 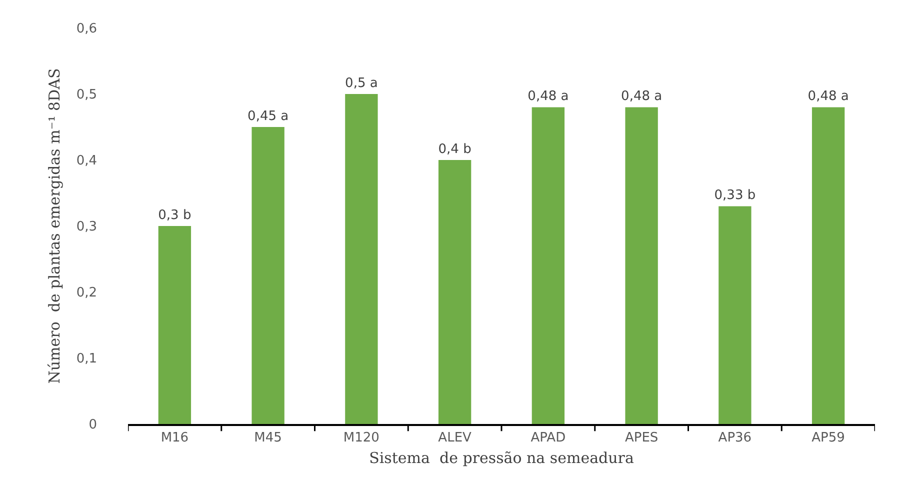 I want to click on x-tick-label: APAD, so click(x=548, y=438).